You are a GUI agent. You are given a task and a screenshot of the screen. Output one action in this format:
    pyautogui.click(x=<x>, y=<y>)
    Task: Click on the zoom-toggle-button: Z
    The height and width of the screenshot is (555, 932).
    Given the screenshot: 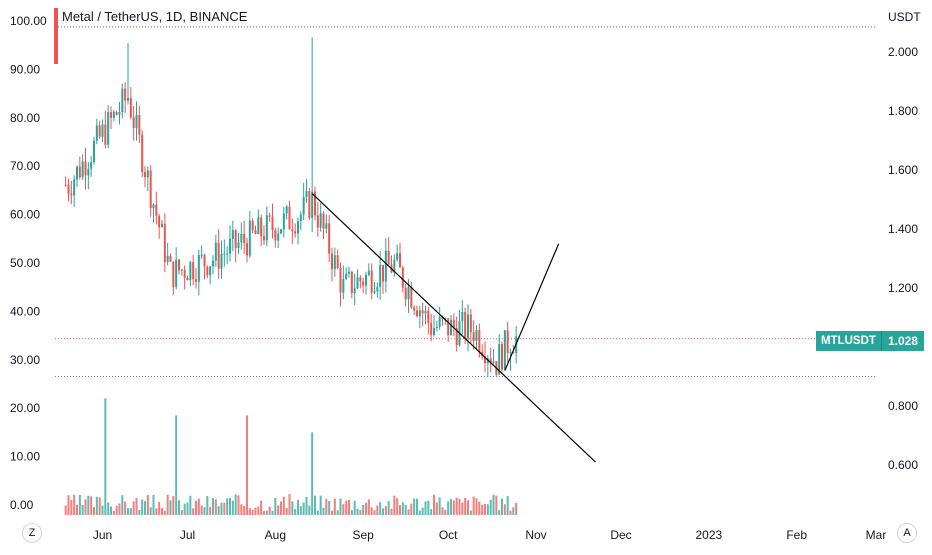 What is the action you would take?
    pyautogui.click(x=32, y=533)
    